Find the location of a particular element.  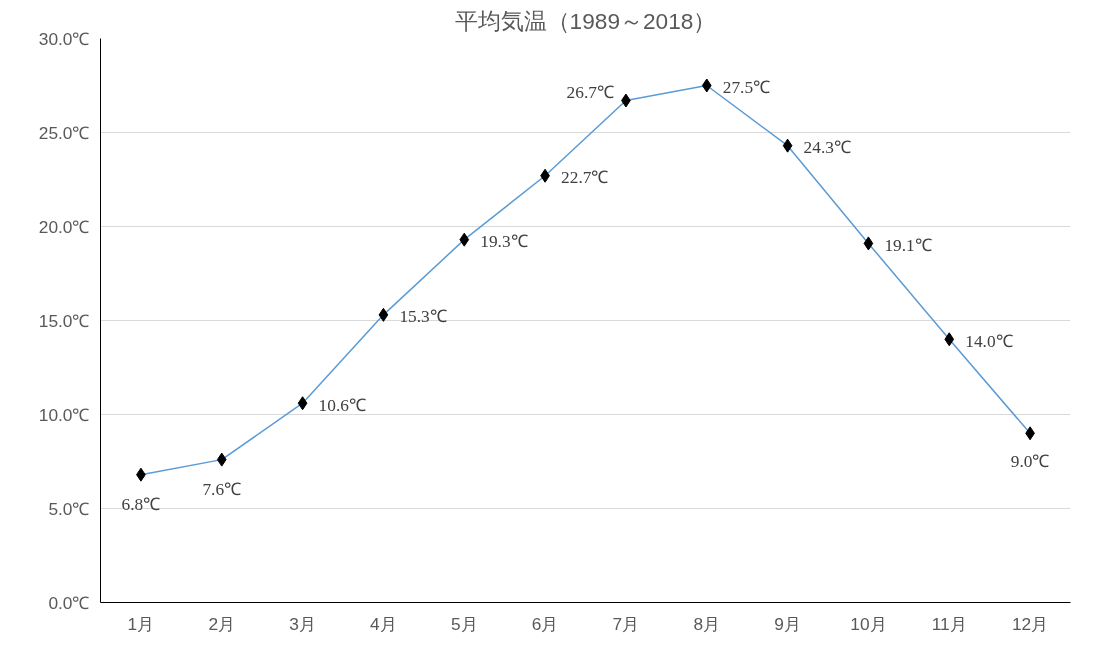

x-tick-label: 9月 is located at coordinates (787, 623).